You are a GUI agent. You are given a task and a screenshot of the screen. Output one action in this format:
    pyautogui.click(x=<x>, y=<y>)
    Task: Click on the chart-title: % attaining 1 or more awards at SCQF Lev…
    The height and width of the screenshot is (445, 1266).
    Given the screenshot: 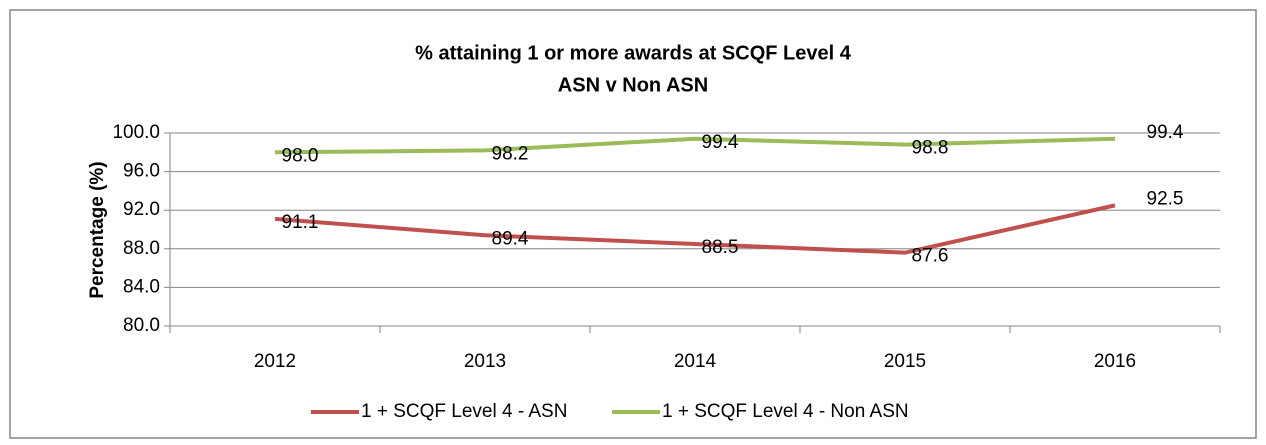 What is the action you would take?
    pyautogui.click(x=633, y=53)
    